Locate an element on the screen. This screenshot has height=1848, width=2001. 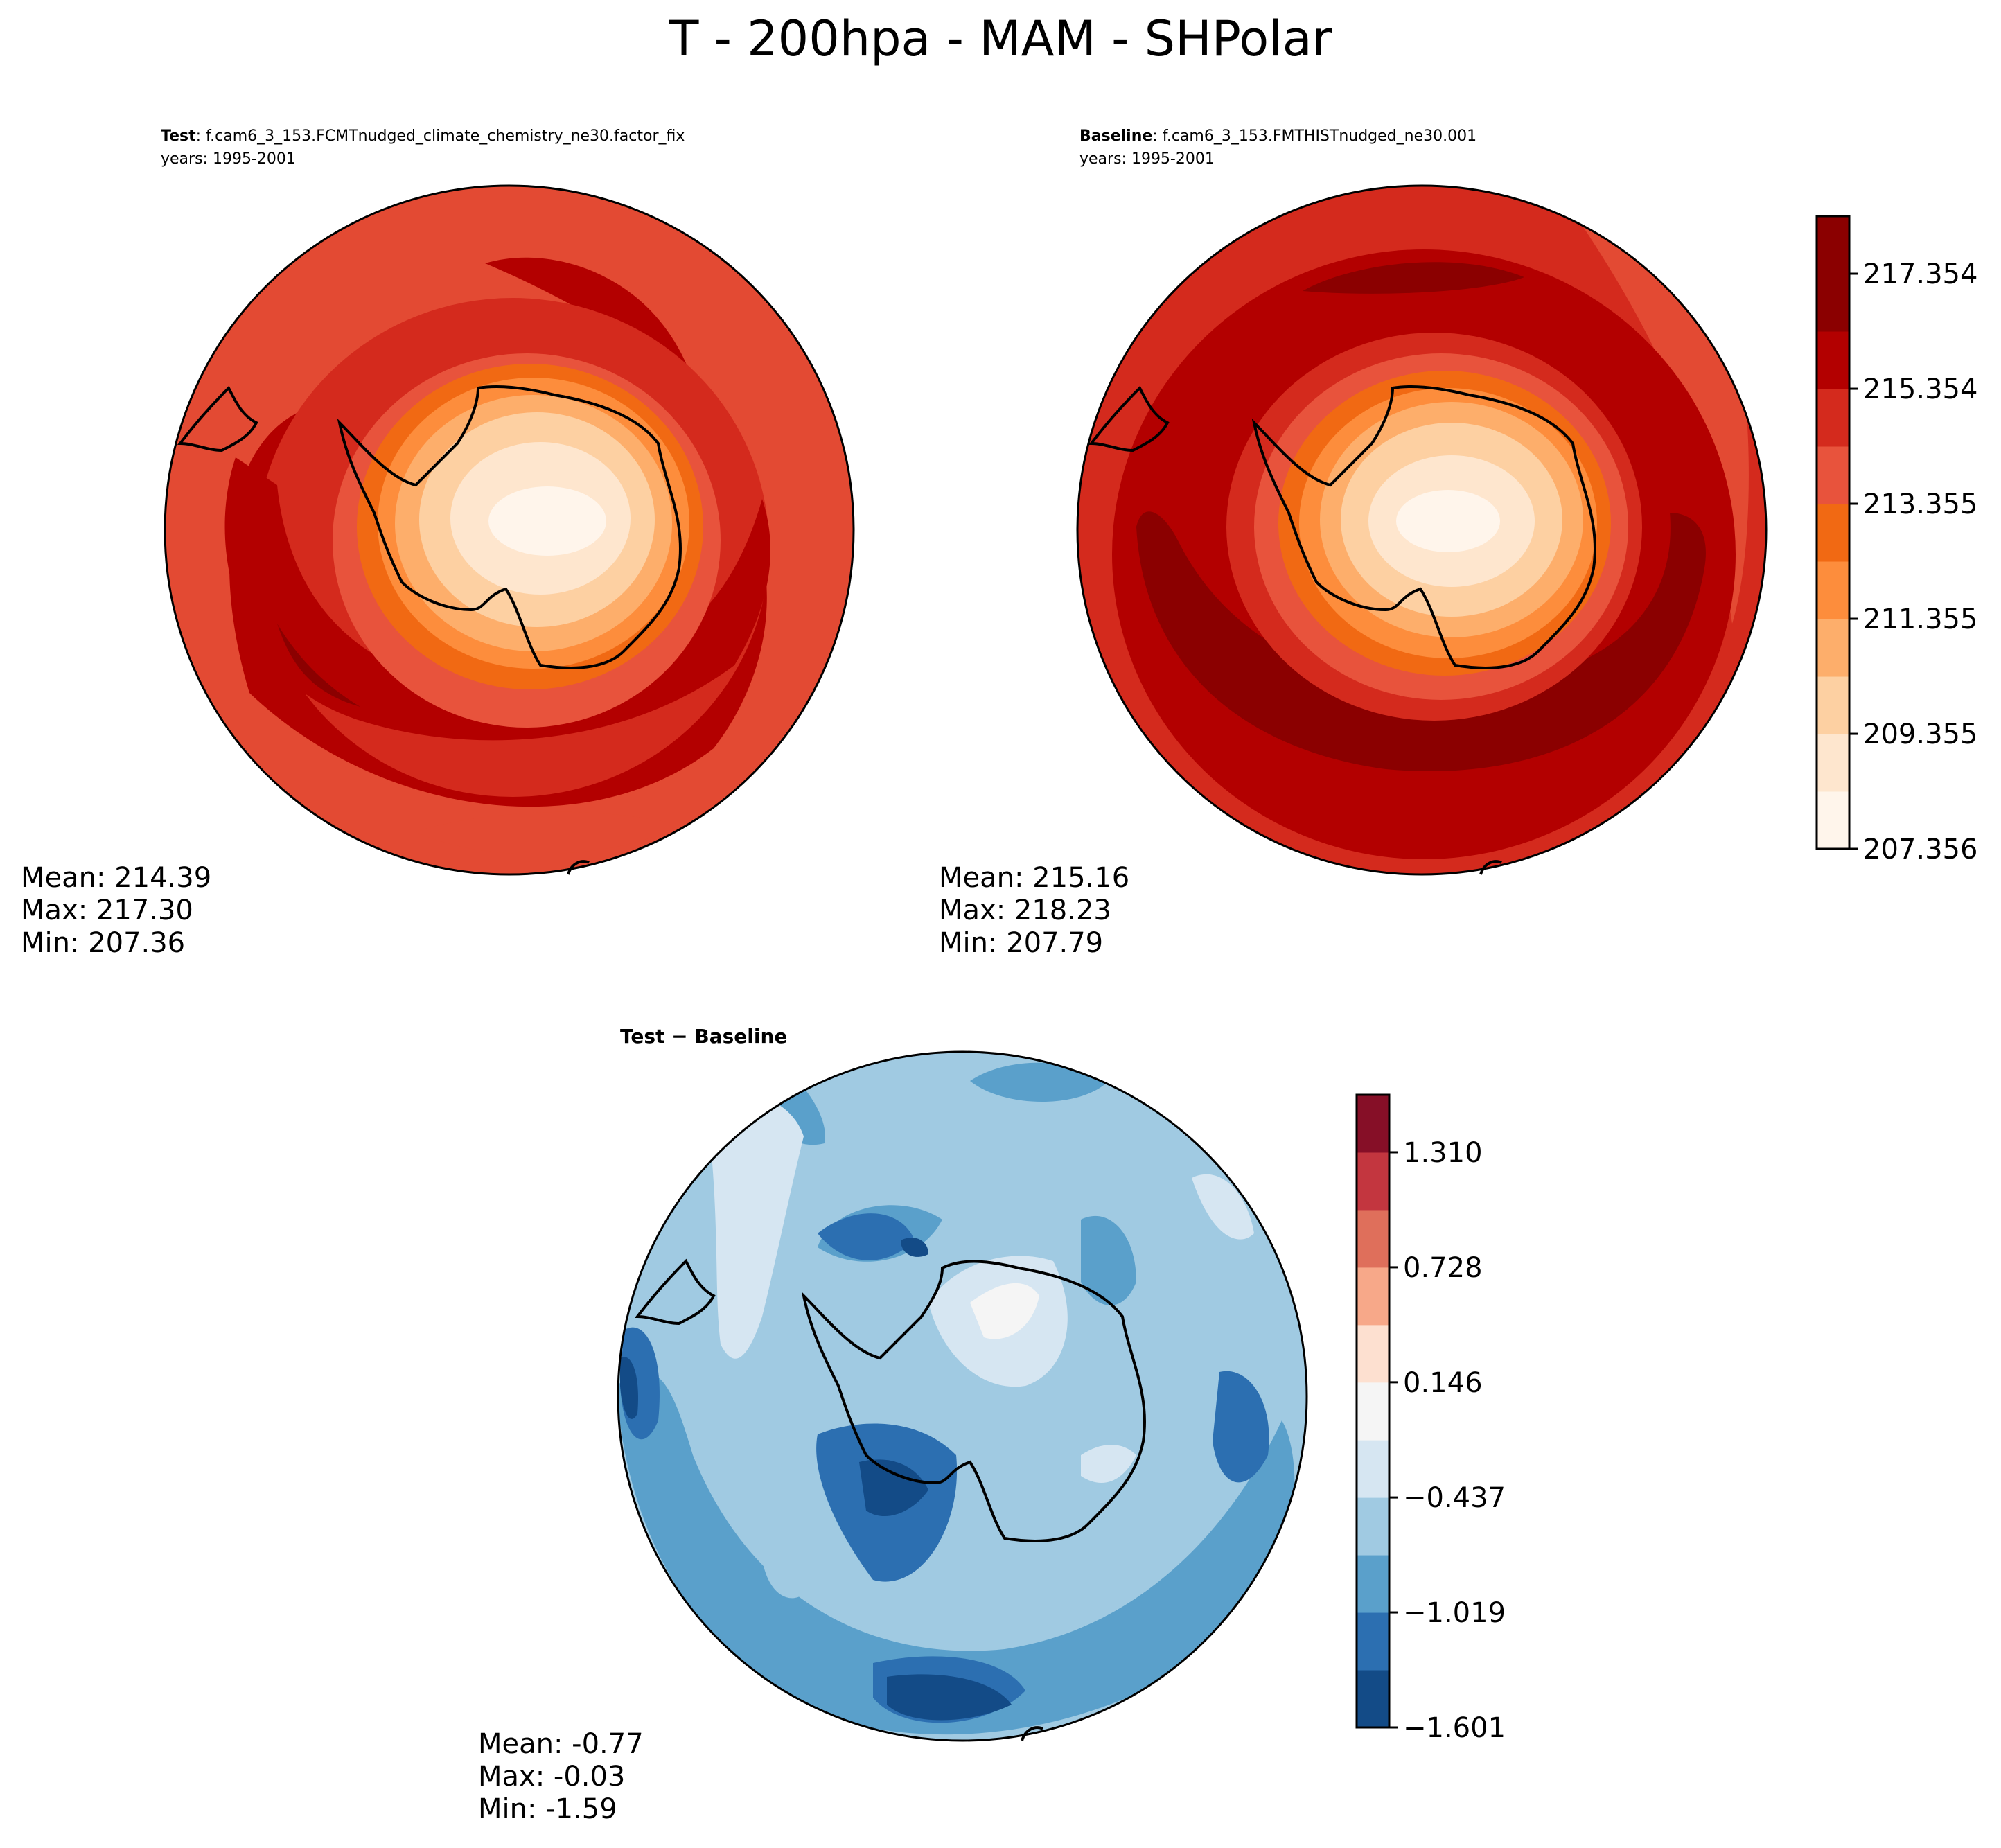
baseline-min: Min: 207.79 is located at coordinates (1021, 943).